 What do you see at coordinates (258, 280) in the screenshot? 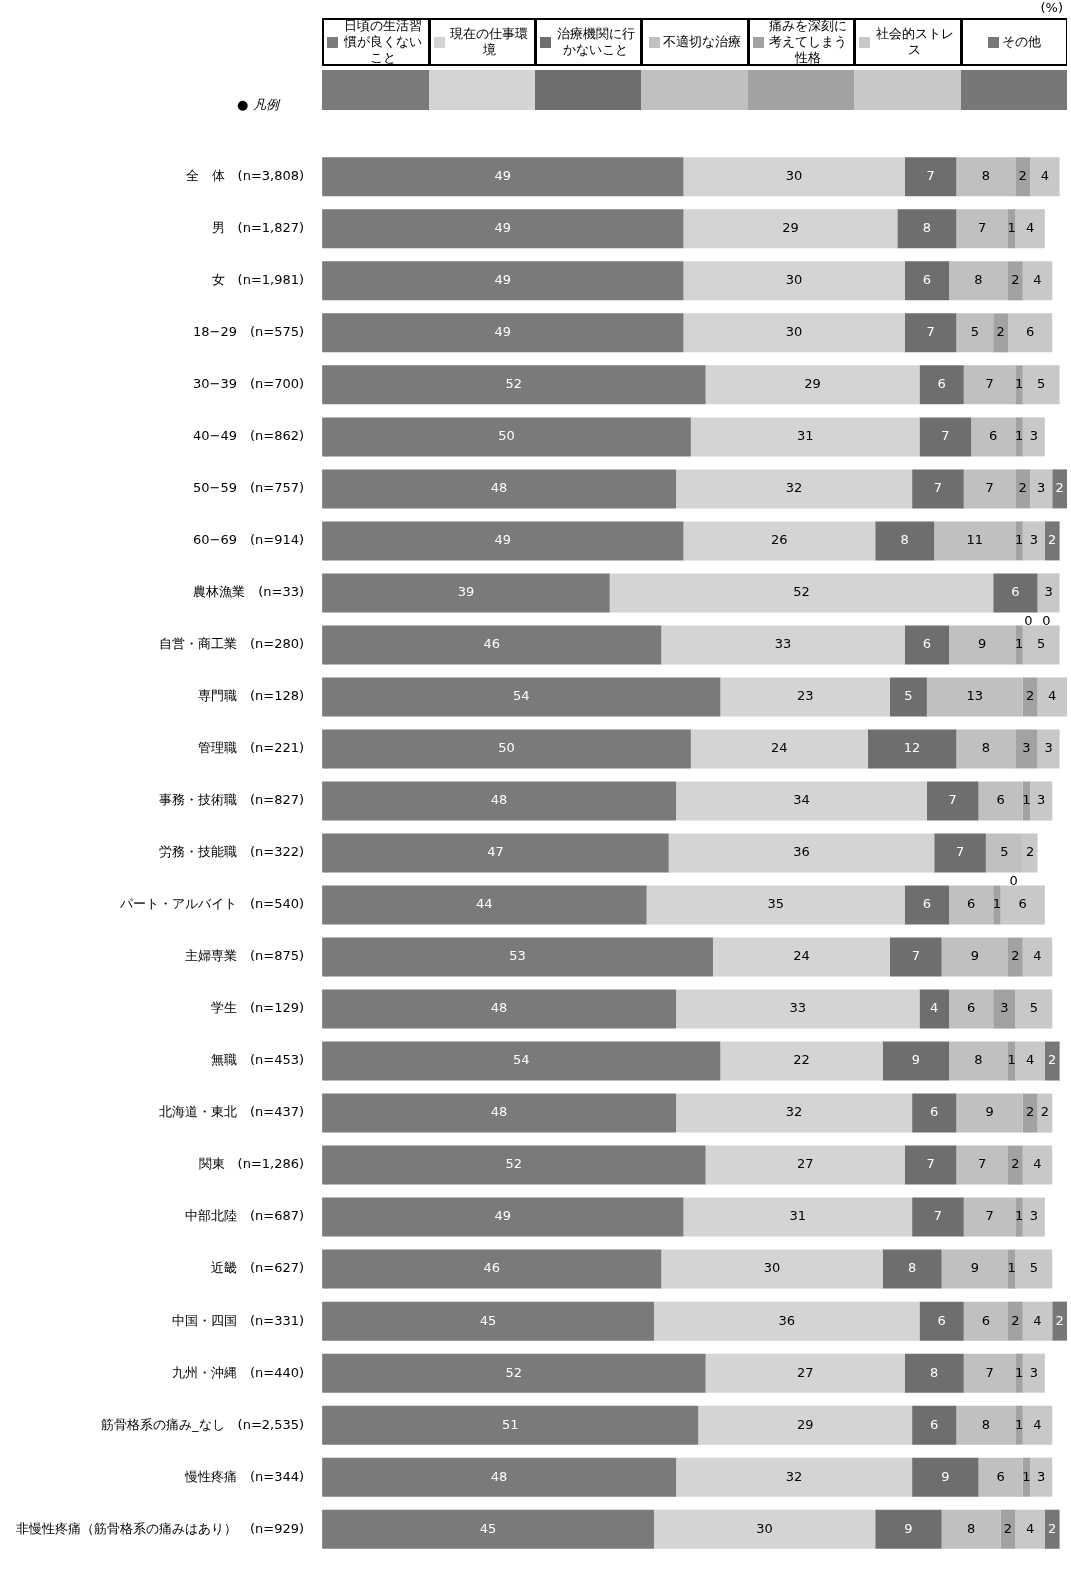
I see `y-tick-label: 女 (n=1,981)` at bounding box center [258, 280].